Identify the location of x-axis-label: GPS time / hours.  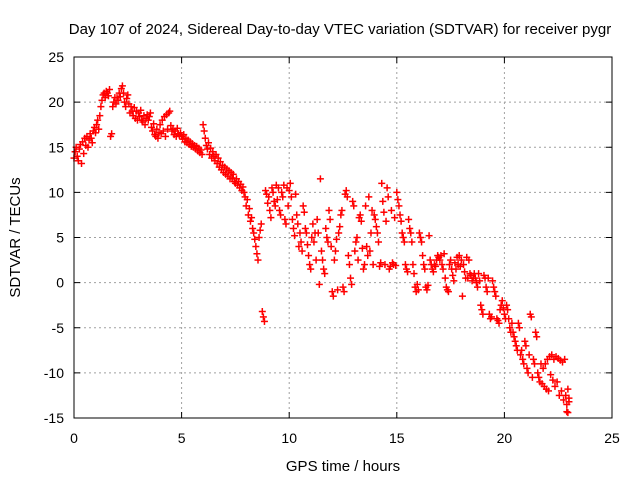
(343, 466).